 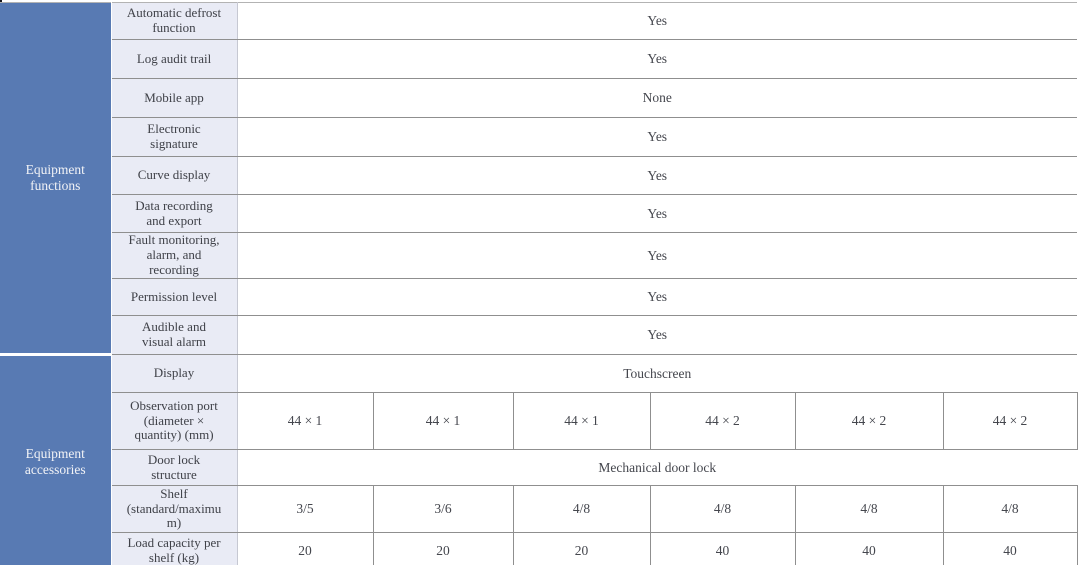 I want to click on spec-row: Audible and visual alarm Yes, so click(x=538, y=335).